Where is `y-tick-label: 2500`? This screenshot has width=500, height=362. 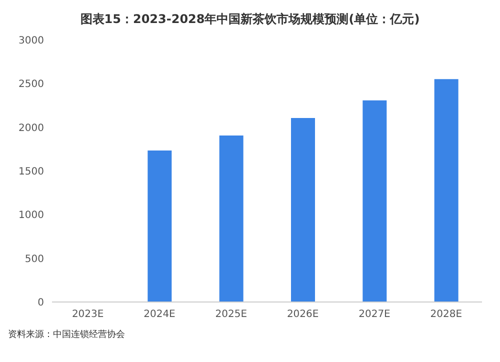 y-tick-label: 2500 is located at coordinates (31, 84).